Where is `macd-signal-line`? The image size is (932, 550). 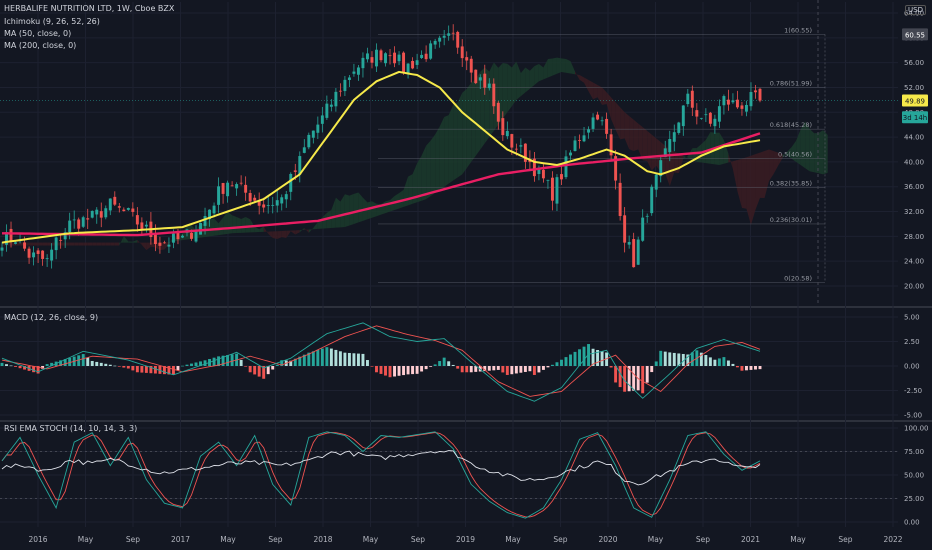
macd-signal-line is located at coordinates (381, 361).